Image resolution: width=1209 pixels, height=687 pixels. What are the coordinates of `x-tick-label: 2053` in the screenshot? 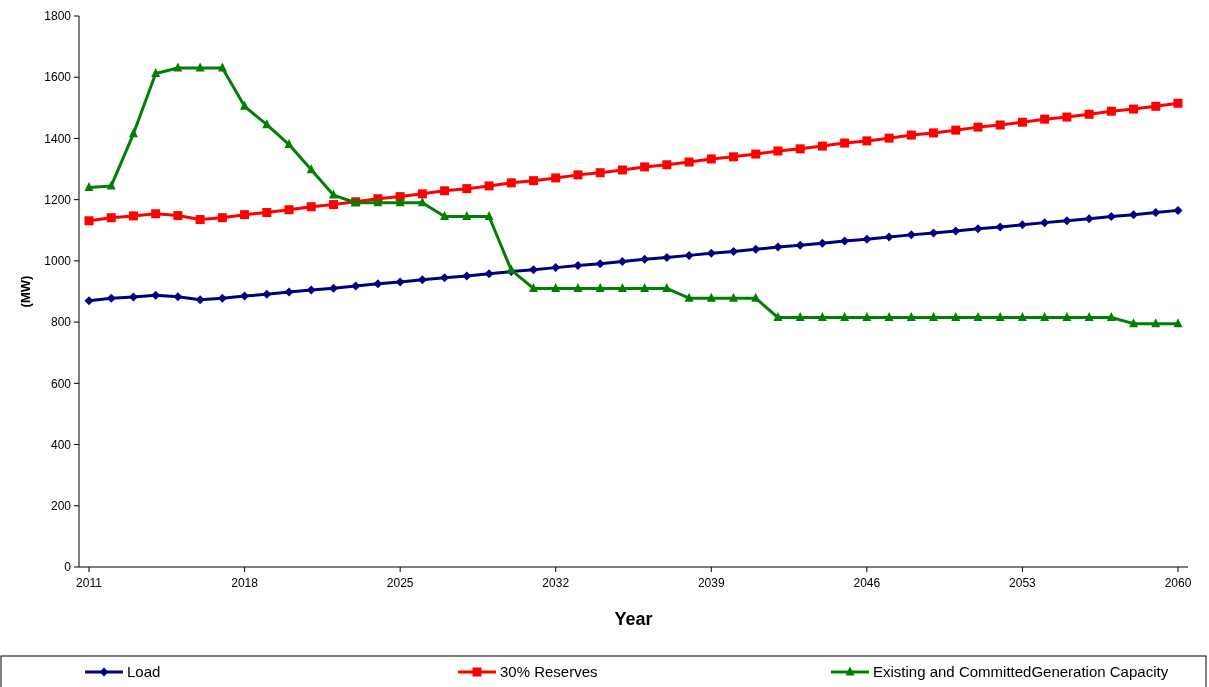 It's located at (1023, 583).